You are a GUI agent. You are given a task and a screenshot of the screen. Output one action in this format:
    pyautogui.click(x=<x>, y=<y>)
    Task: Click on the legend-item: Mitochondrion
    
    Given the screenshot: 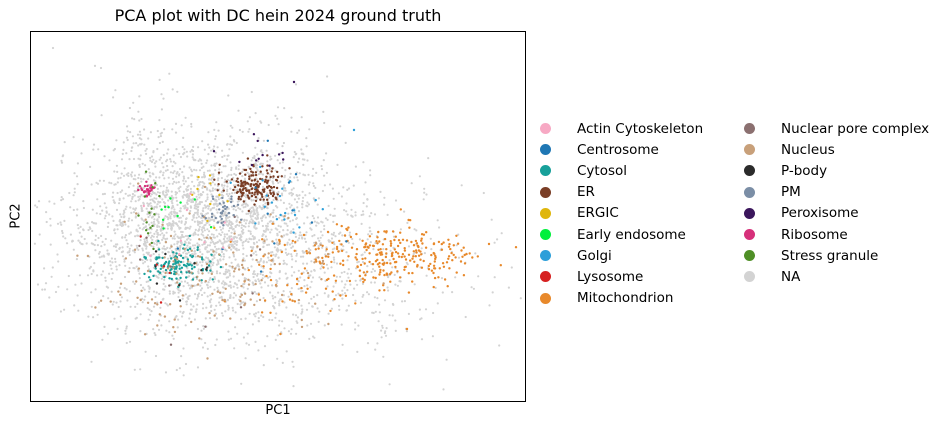 What is the action you would take?
    pyautogui.click(x=606, y=298)
    